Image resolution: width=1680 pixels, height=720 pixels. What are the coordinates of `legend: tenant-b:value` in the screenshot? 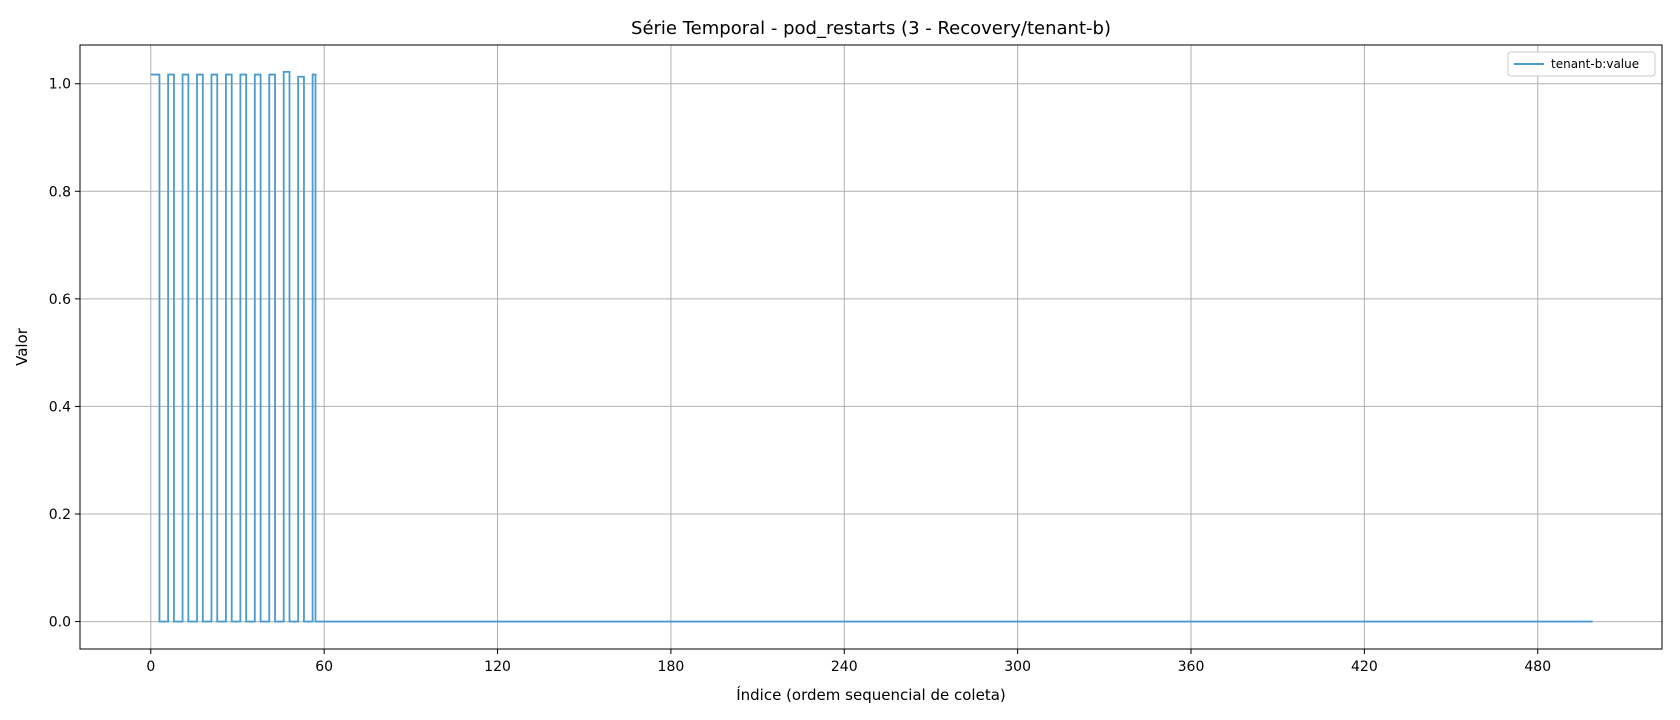 It's located at (1581, 64).